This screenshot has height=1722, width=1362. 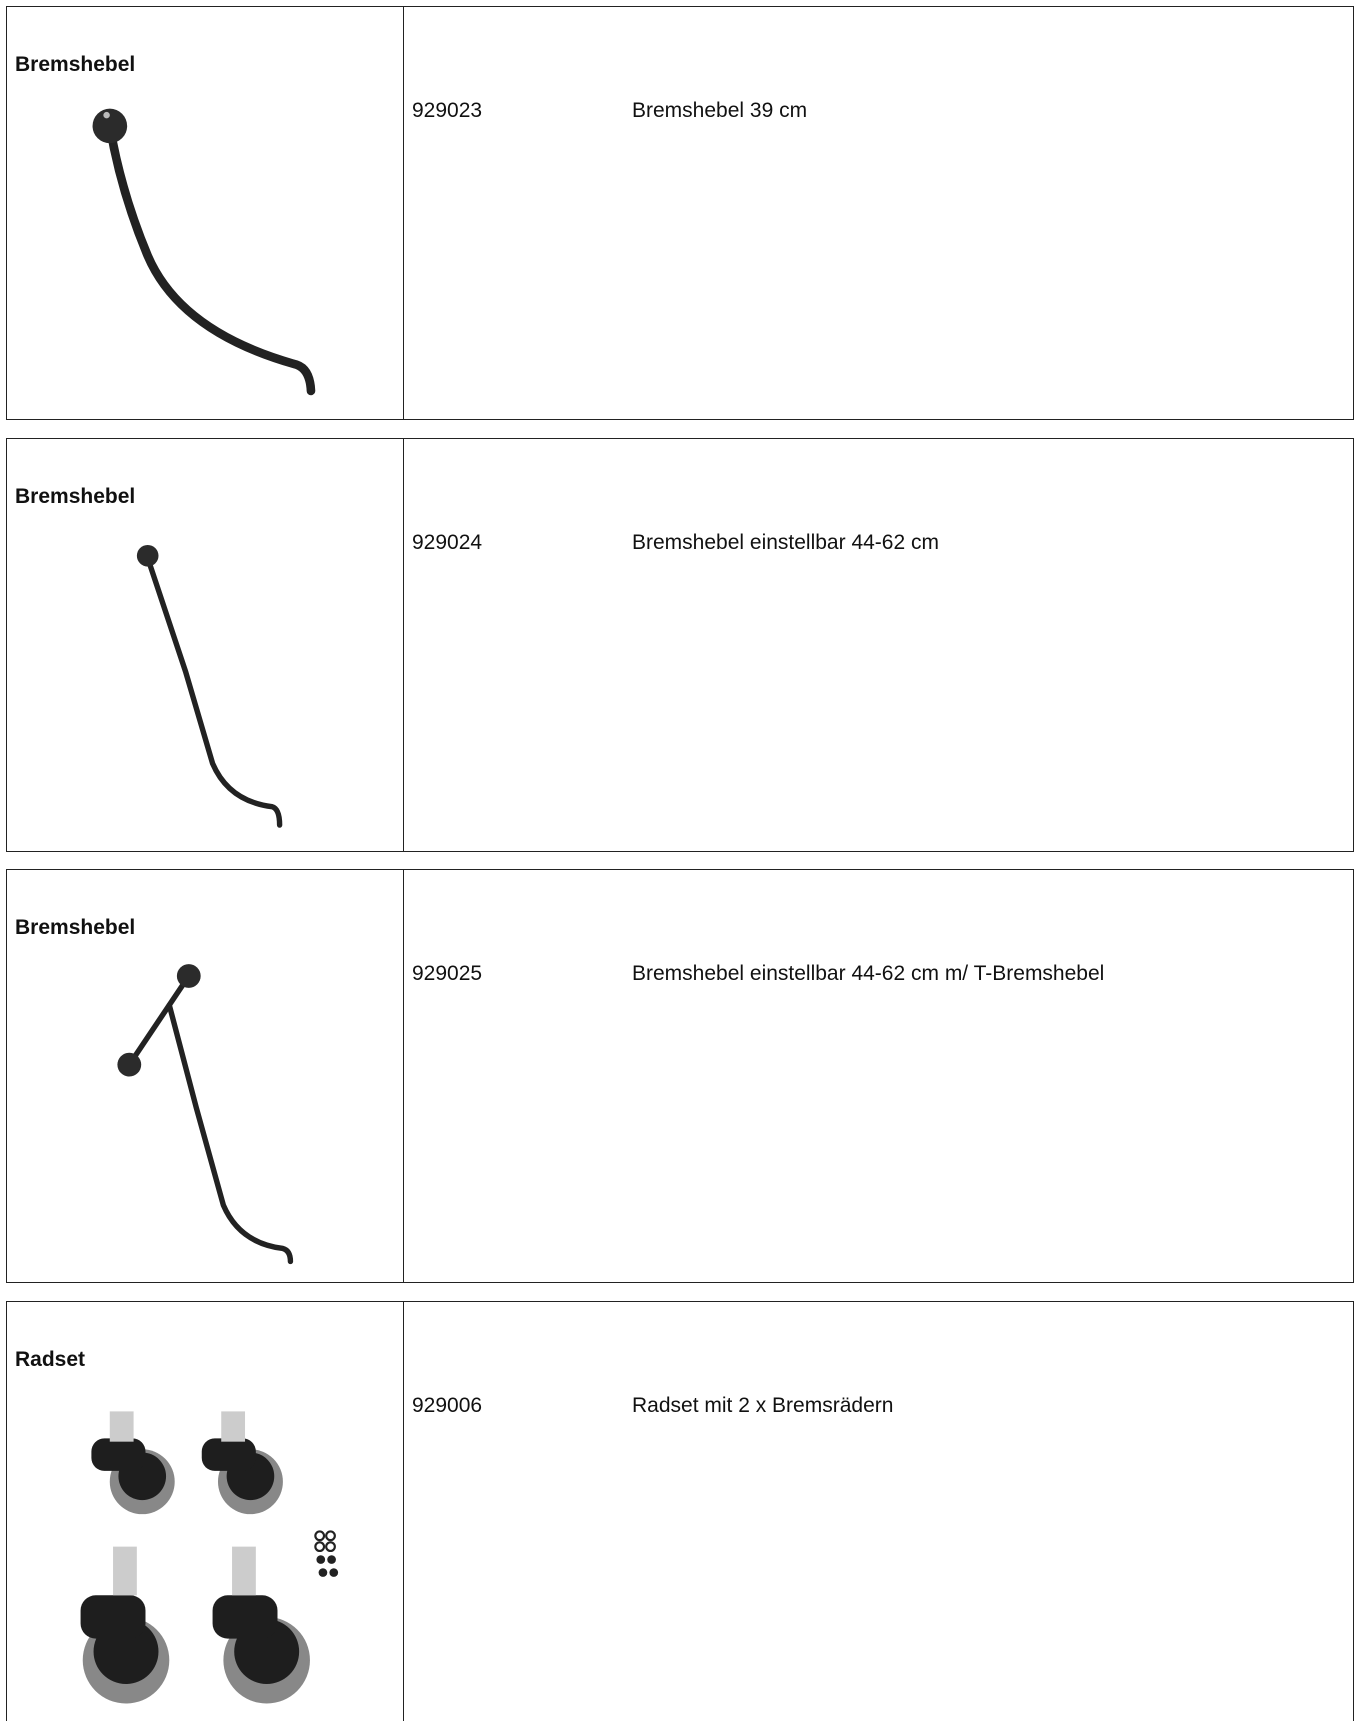 I want to click on part-number: 929023, so click(x=447, y=110).